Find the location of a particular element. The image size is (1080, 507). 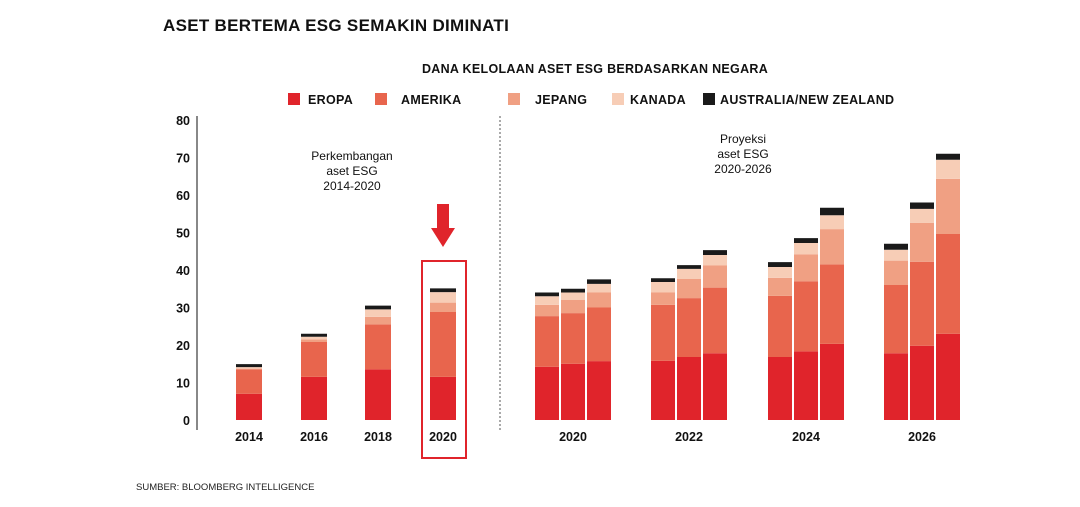

highlight-box is located at coordinates (444, 359).